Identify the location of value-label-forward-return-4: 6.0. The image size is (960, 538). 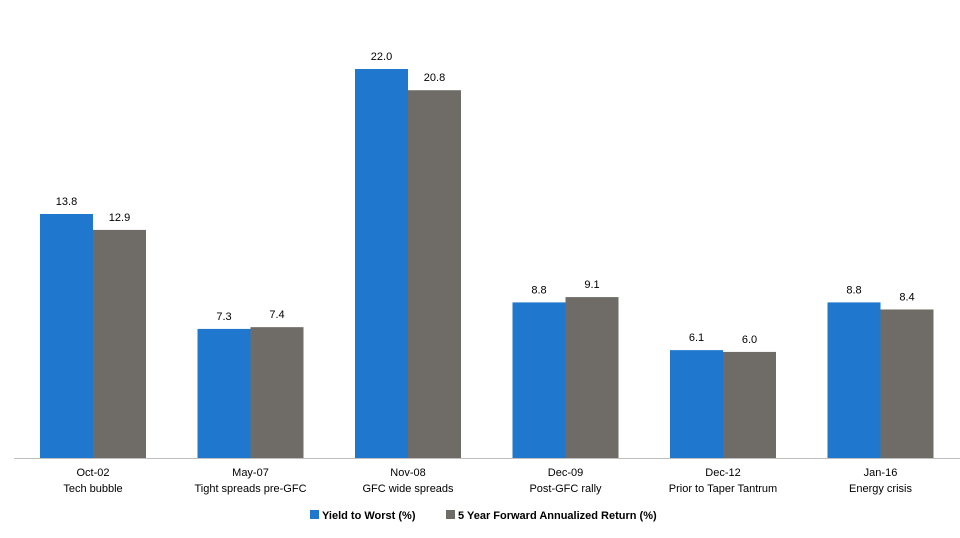
(749, 340).